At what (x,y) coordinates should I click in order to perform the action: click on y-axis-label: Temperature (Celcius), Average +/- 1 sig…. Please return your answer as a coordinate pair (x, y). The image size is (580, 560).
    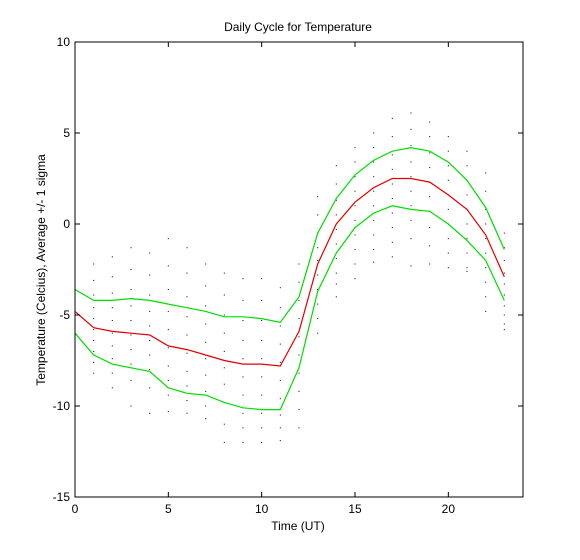
    Looking at the image, I should click on (41, 270).